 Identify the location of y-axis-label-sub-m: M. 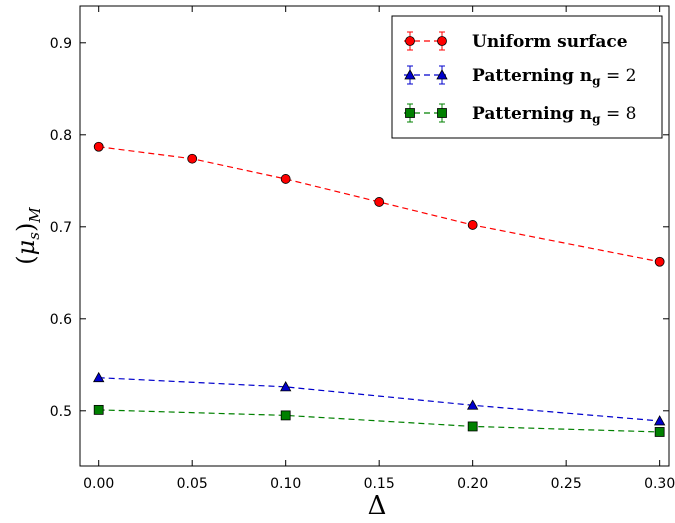
(35, 215).